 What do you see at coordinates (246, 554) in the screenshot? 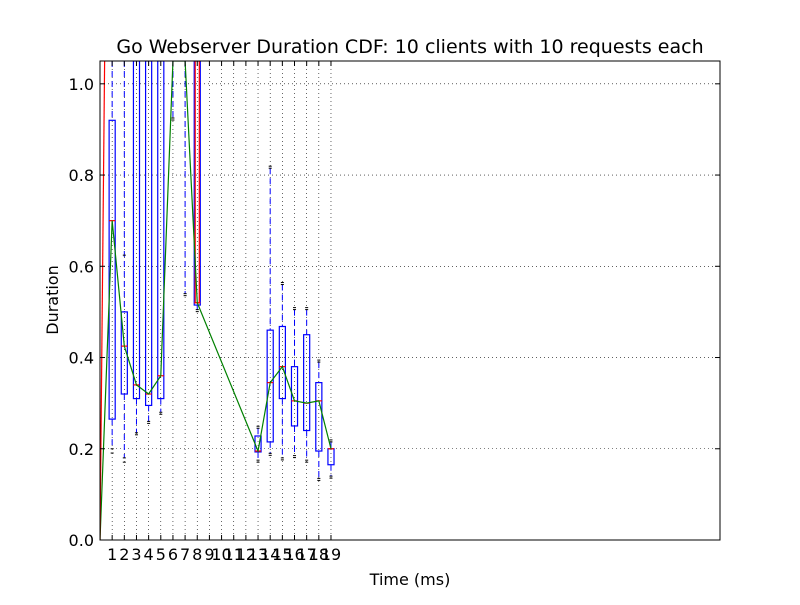
I see `x-tick-label: 12` at bounding box center [246, 554].